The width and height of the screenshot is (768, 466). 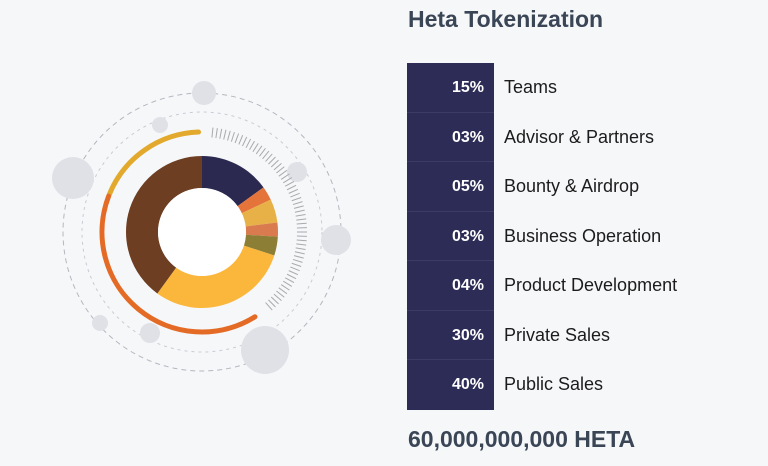 What do you see at coordinates (450, 286) in the screenshot?
I see `legend-percent: 04%` at bounding box center [450, 286].